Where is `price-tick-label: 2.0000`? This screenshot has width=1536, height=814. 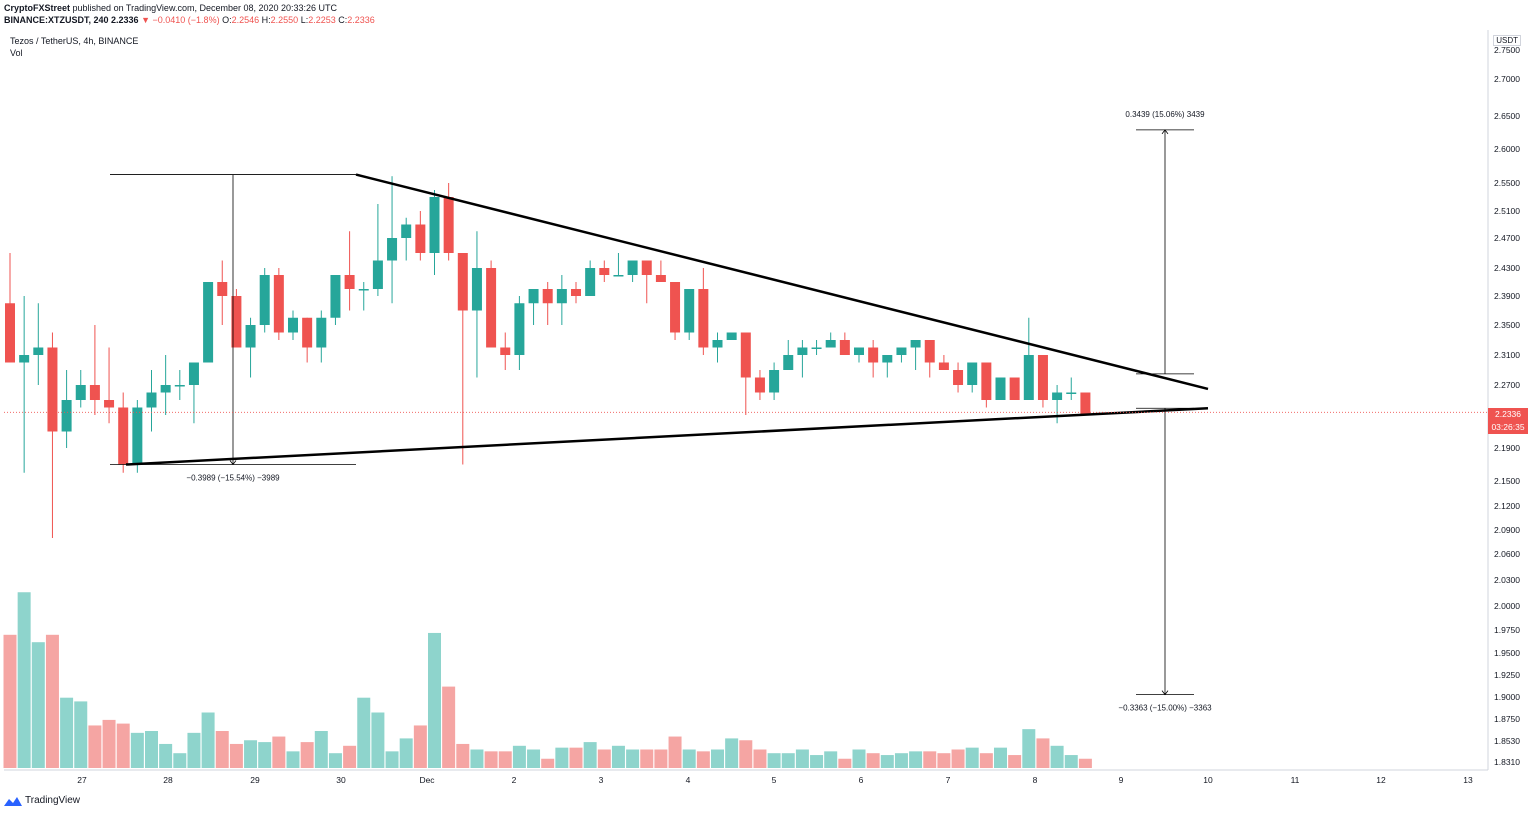
price-tick-label: 2.0000 is located at coordinates (1507, 606).